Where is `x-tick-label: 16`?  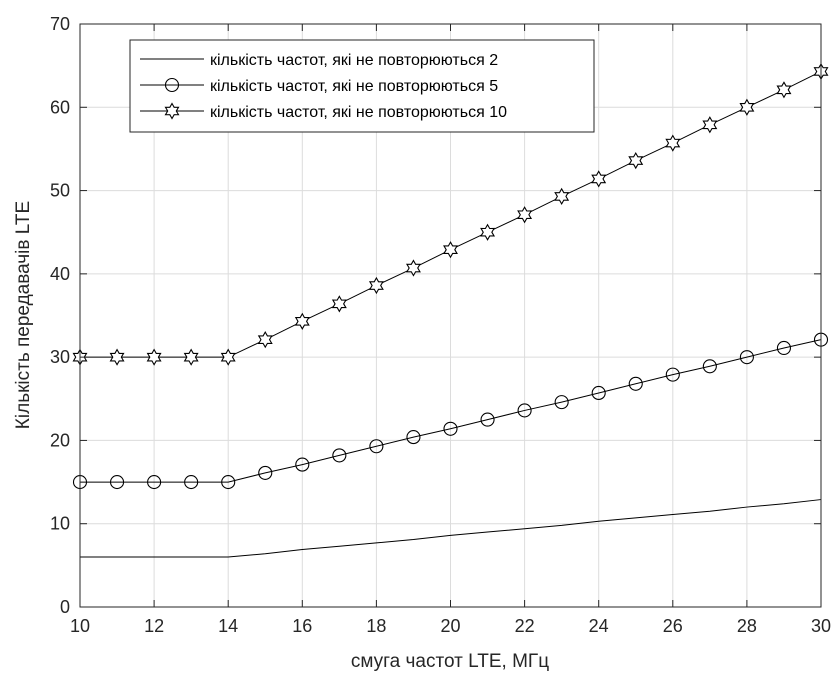
x-tick-label: 16 is located at coordinates (302, 626).